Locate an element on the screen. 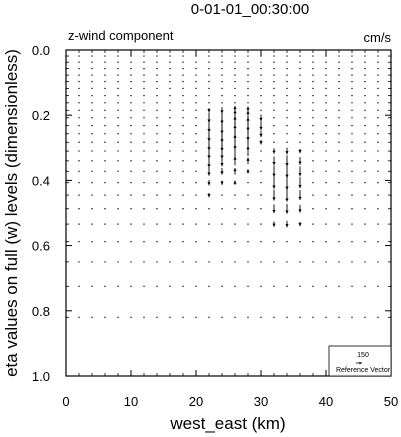  x-tick-label: 0 is located at coordinates (65, 401).